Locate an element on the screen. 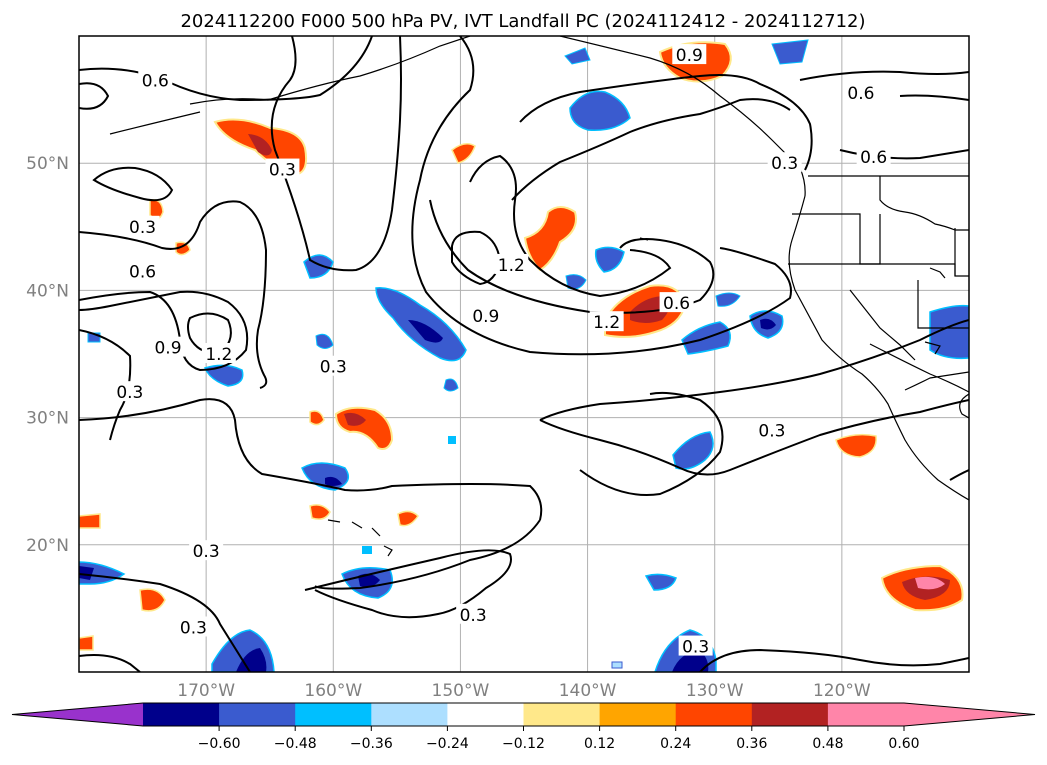  colorbar-tick-label: 0.36 is located at coordinates (751, 744).